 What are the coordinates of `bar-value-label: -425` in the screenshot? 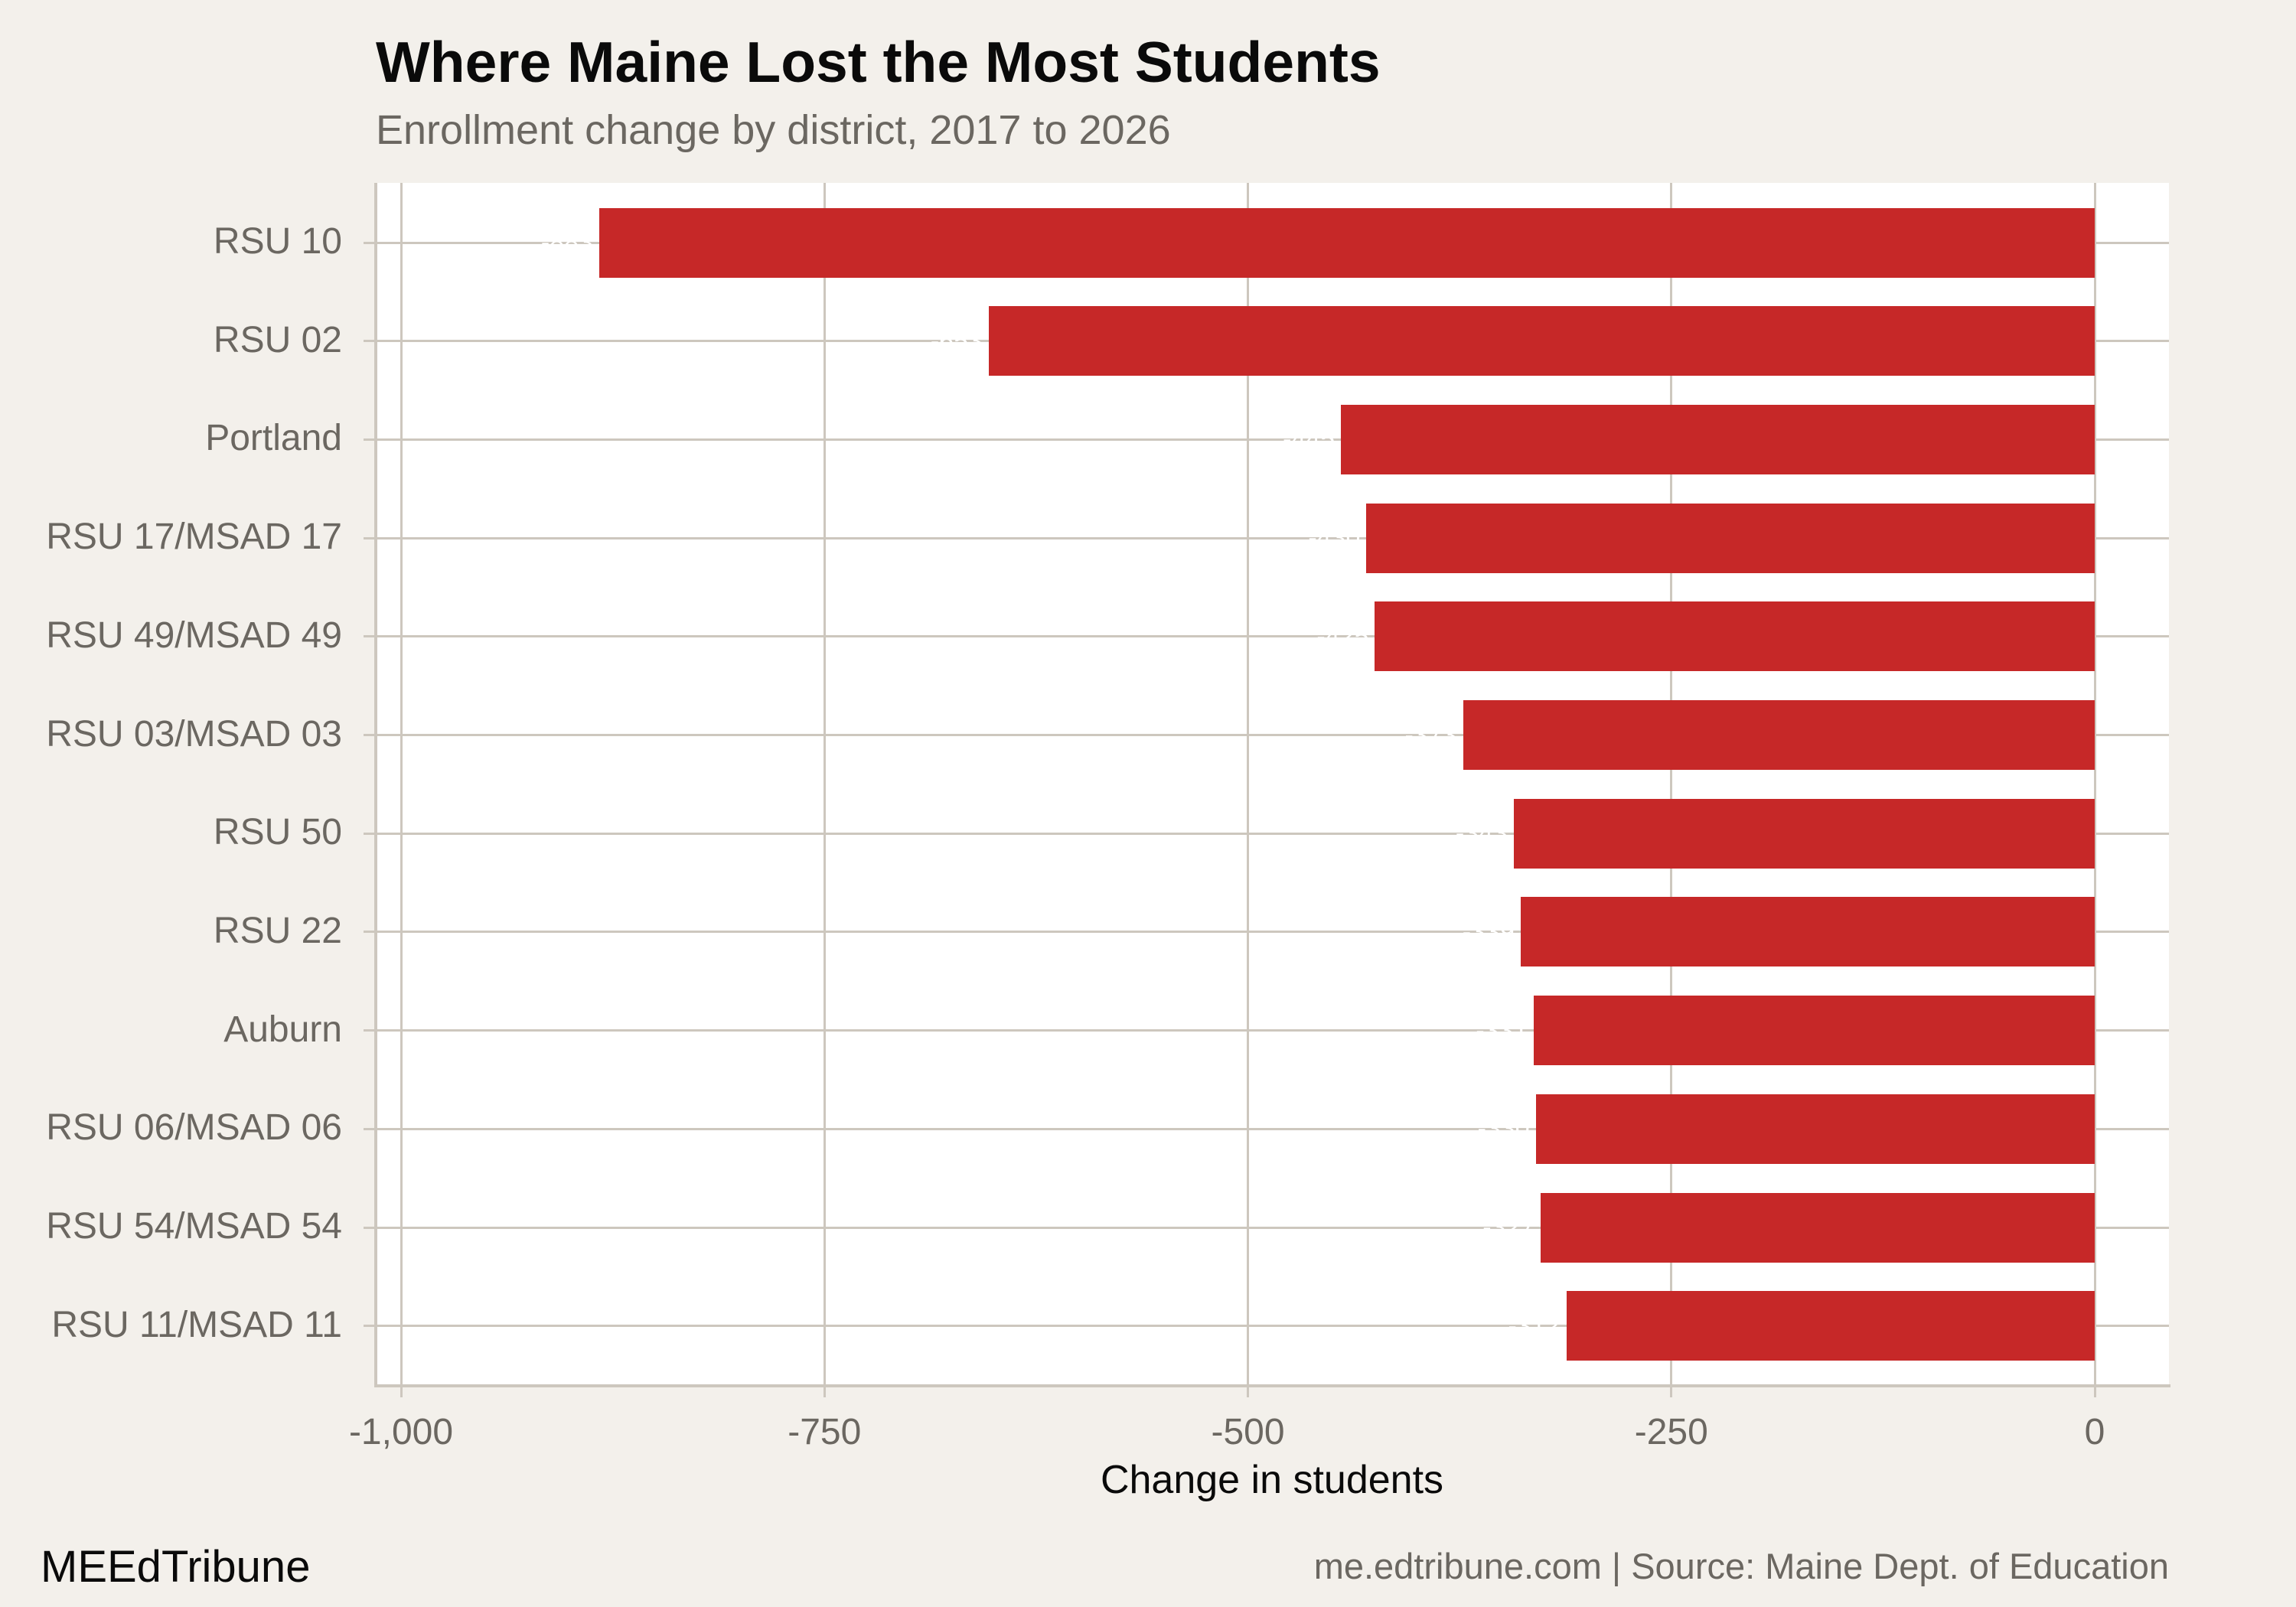 It's located at (1342, 636).